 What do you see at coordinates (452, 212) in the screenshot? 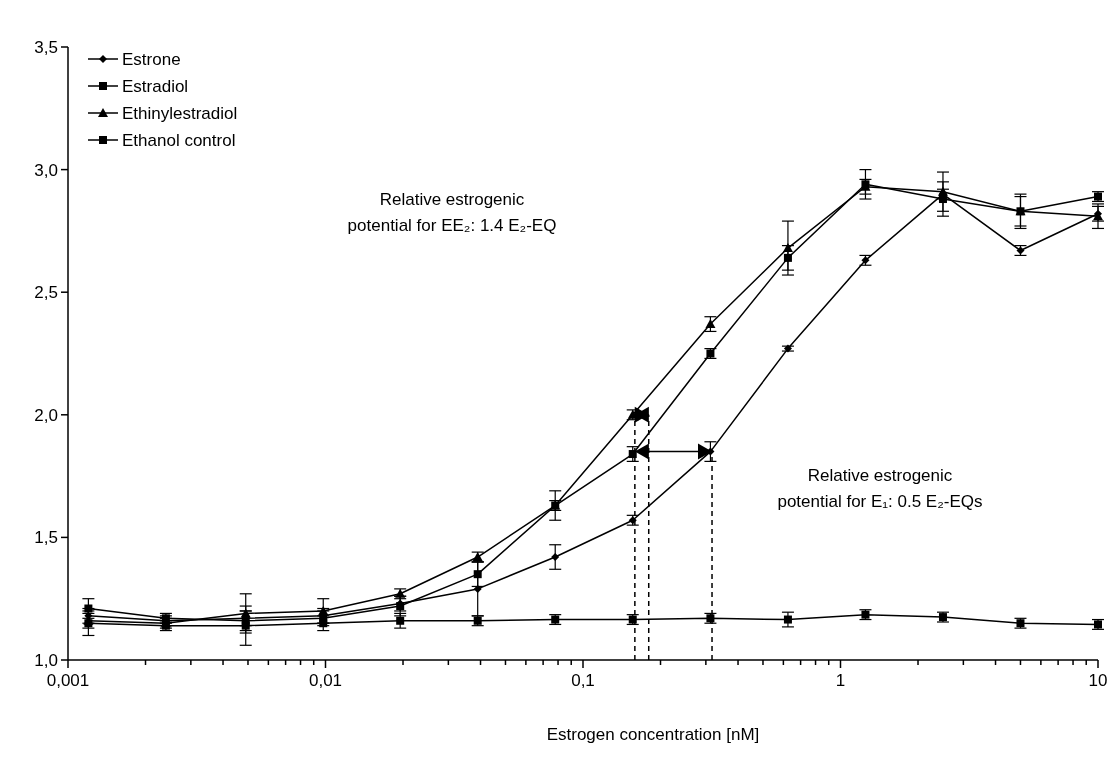
I see `annotation: Relative estrogenic potential for EE₂: 1.4 E₂-EQ` at bounding box center [452, 212].